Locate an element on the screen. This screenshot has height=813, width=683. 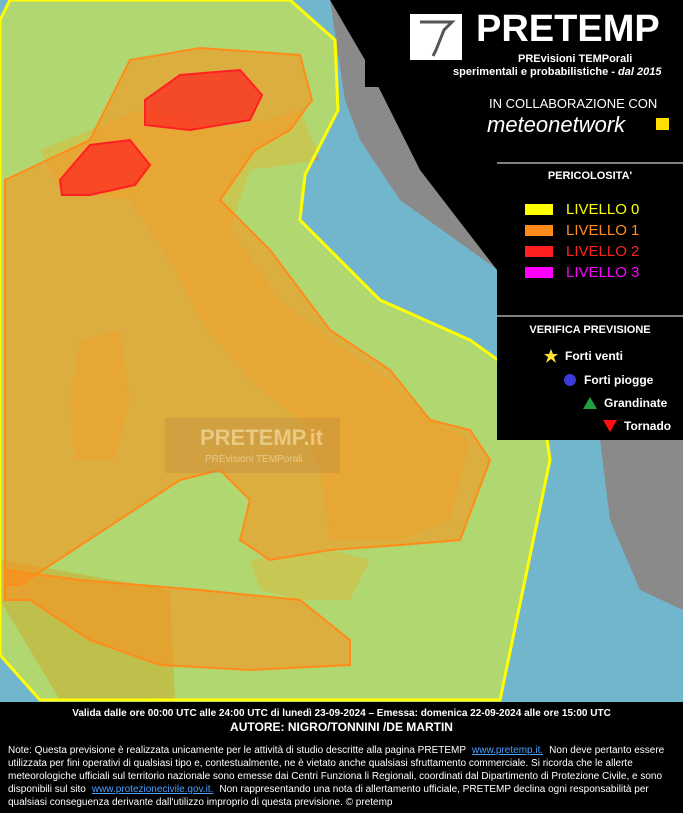
level-1-area is located at coordinates (177, 620).